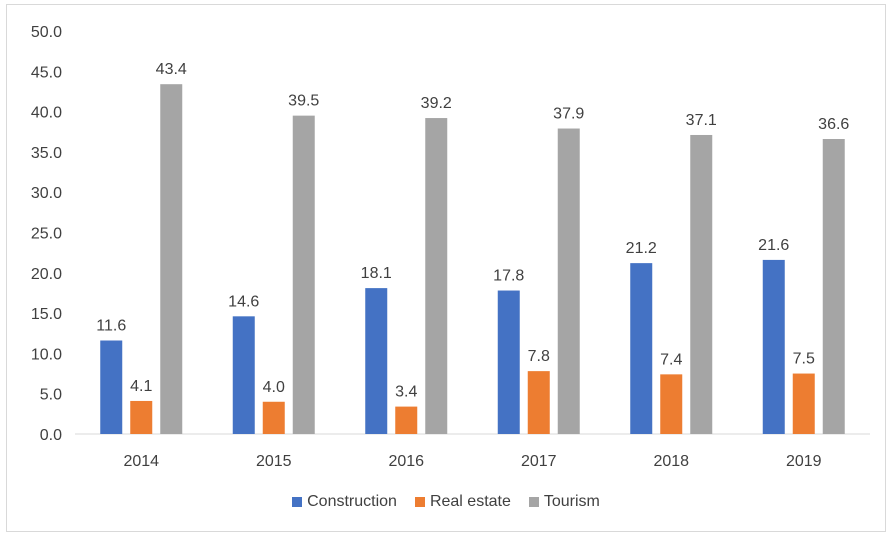 Image resolution: width=892 pixels, height=538 pixels. Describe the element at coordinates (274, 461) in the screenshot. I see `x-tick-label: 2015` at that location.